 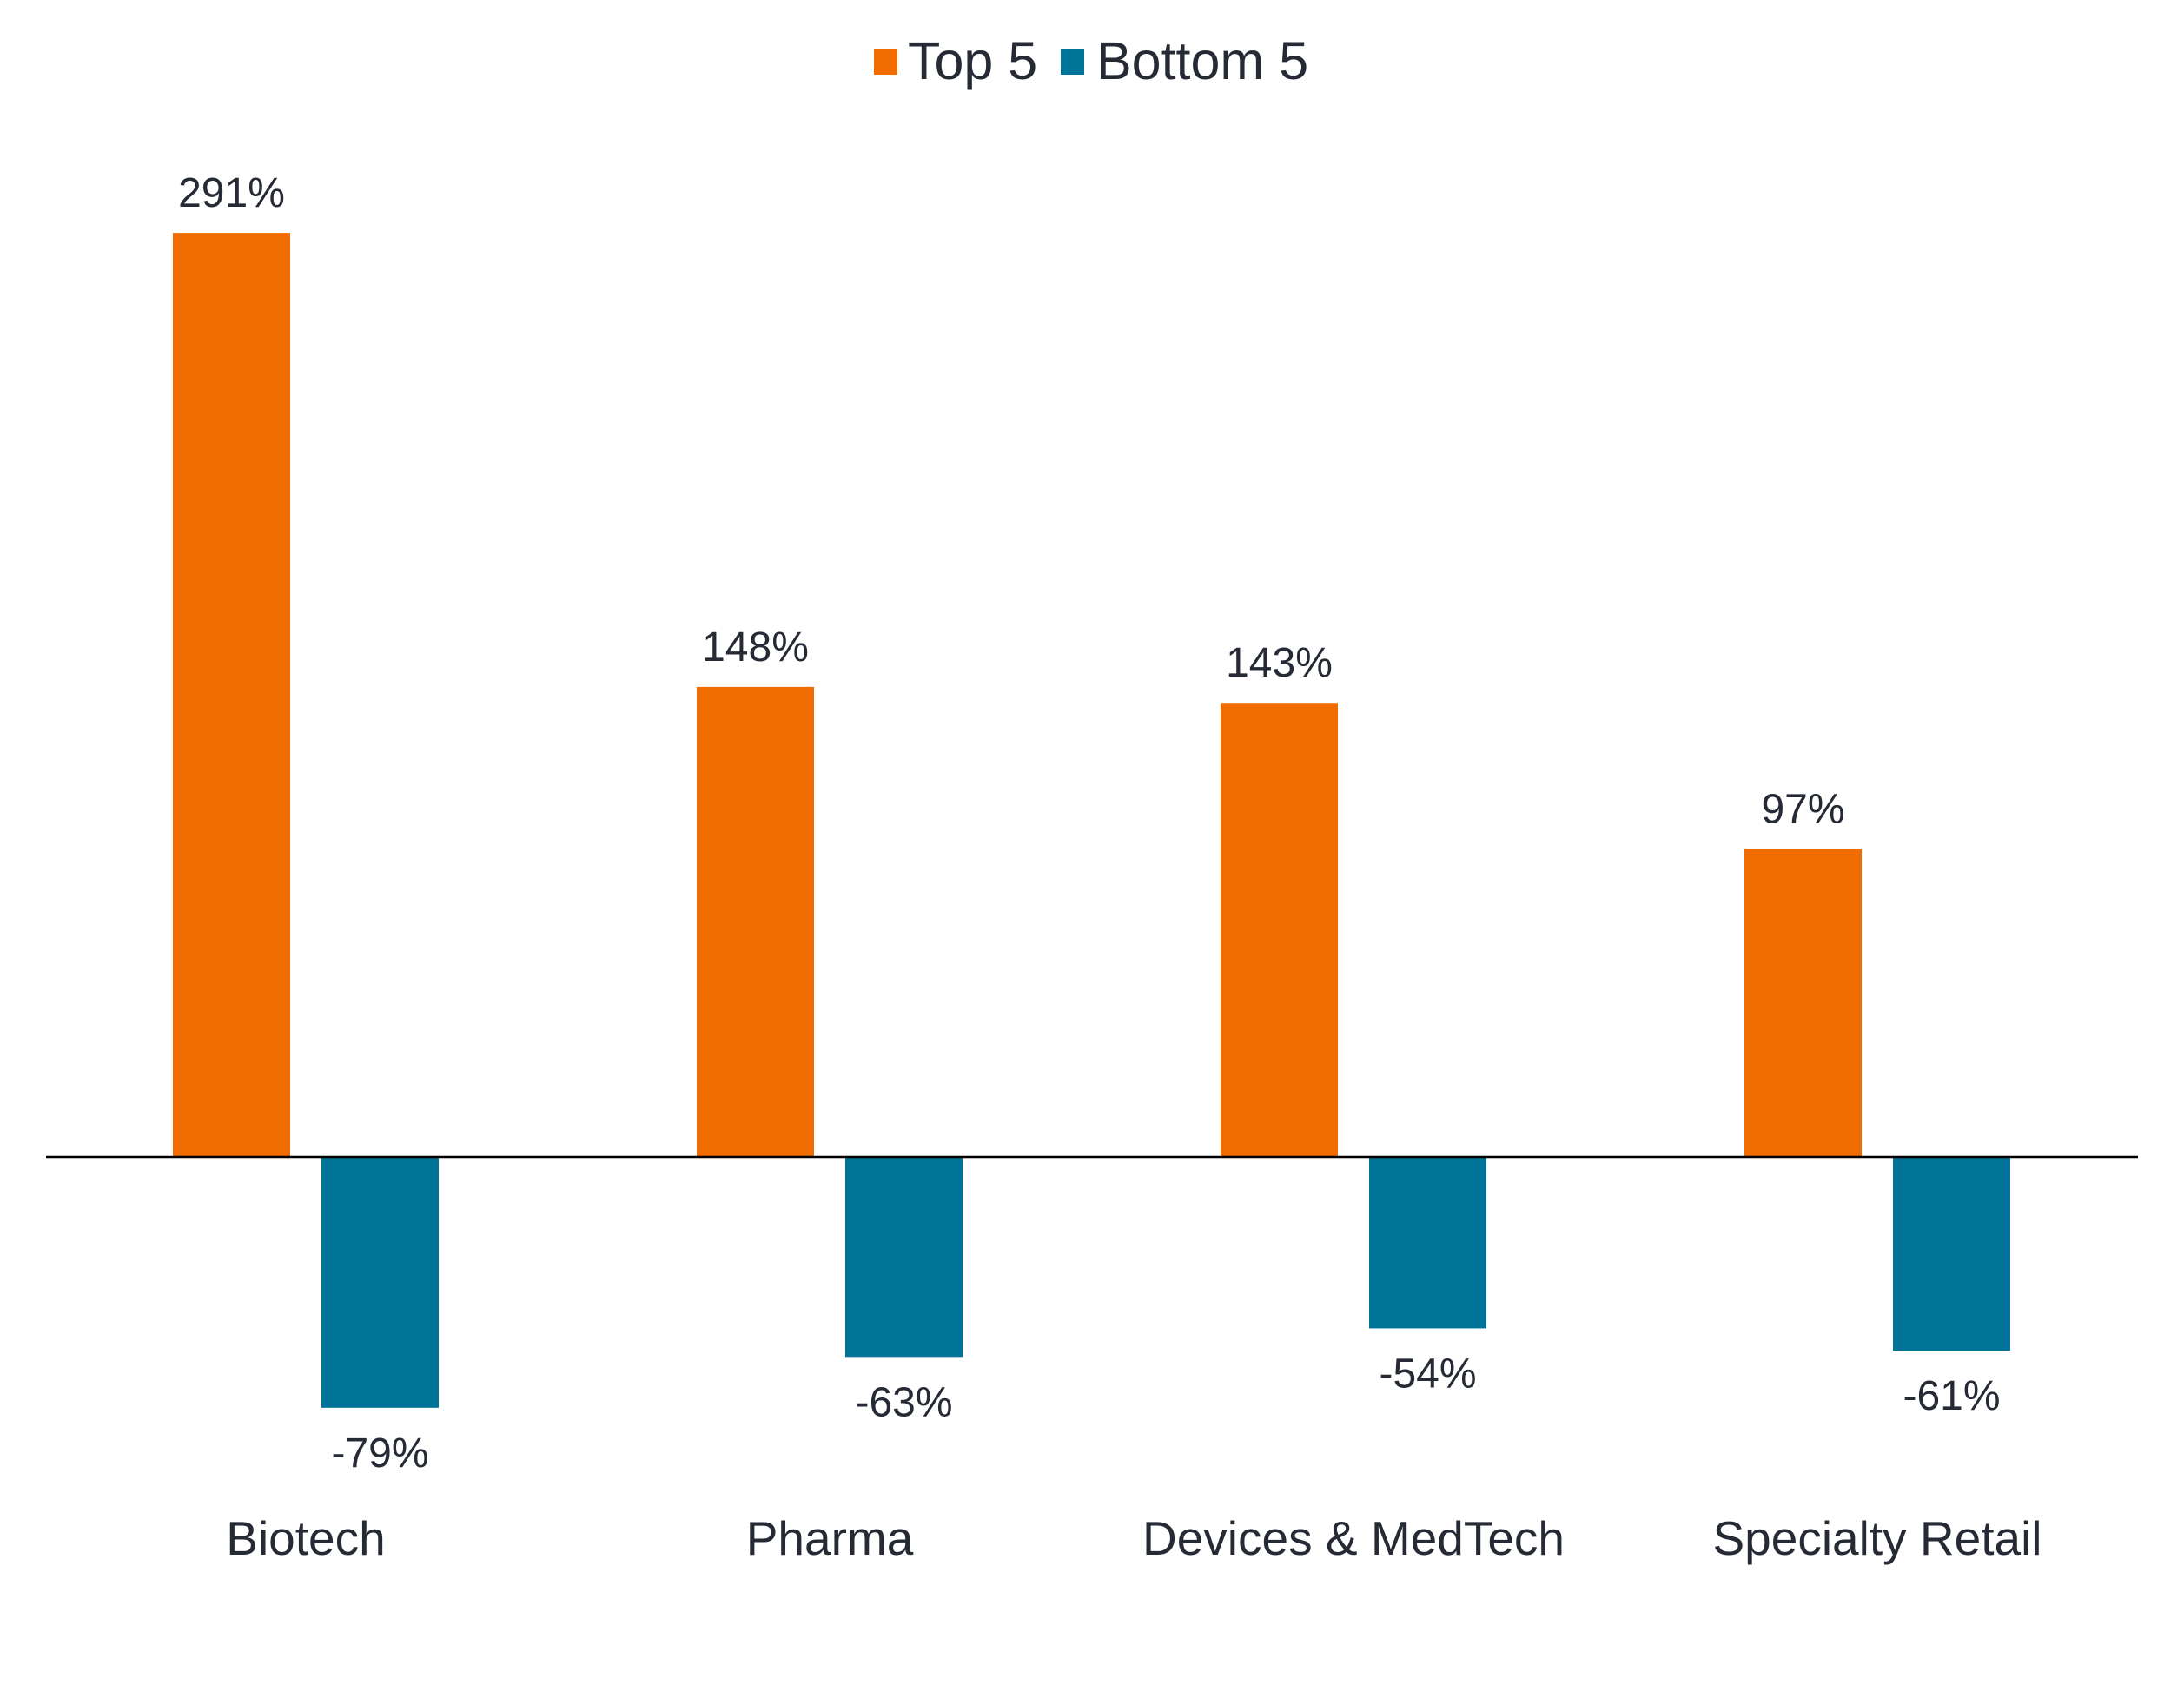 What do you see at coordinates (972, 60) in the screenshot?
I see `legend-label-top-5: Top 5` at bounding box center [972, 60].